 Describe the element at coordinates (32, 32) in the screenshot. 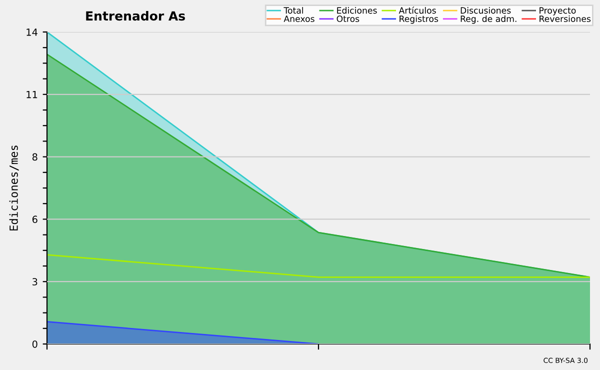

I see `y-tick-label: 14` at that location.